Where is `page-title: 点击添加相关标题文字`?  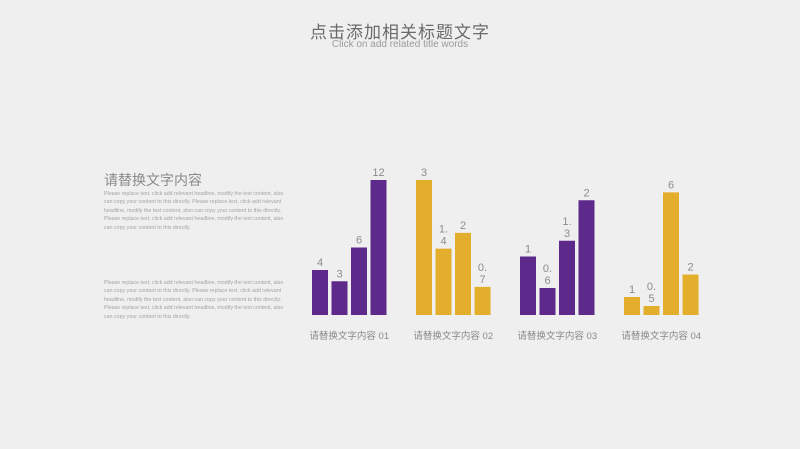 page-title: 点击添加相关标题文字 is located at coordinates (400, 32).